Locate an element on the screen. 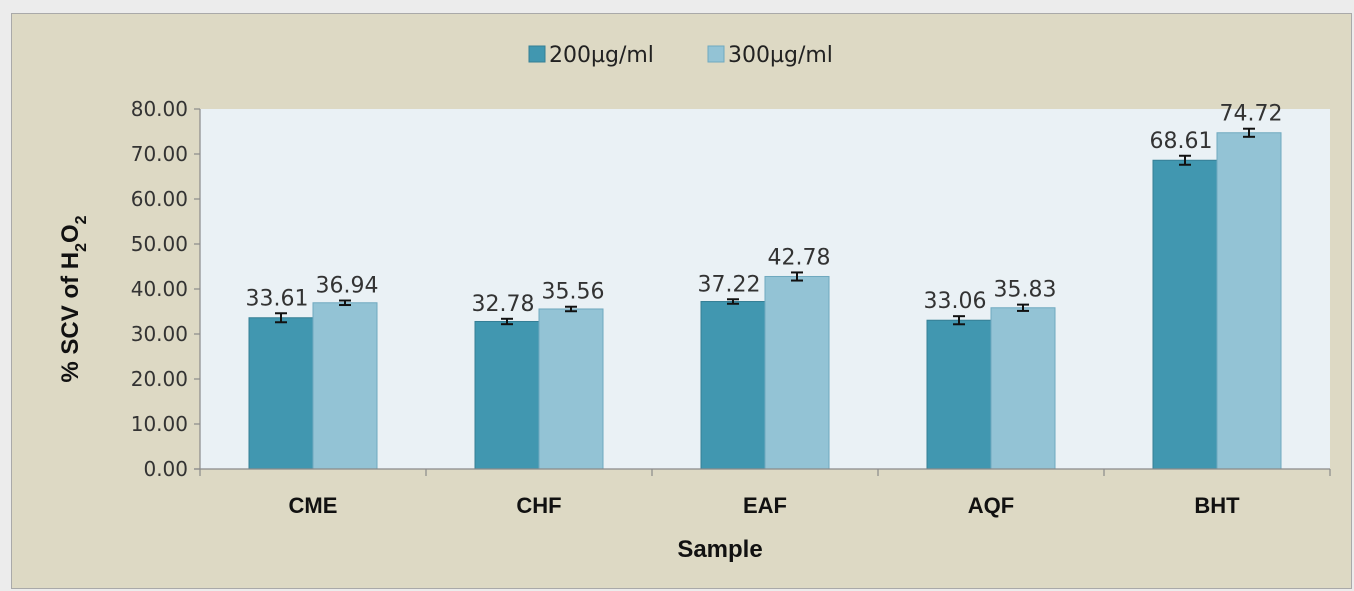 The image size is (1354, 591). x-tick-label-aqf: AQF is located at coordinates (991, 505).